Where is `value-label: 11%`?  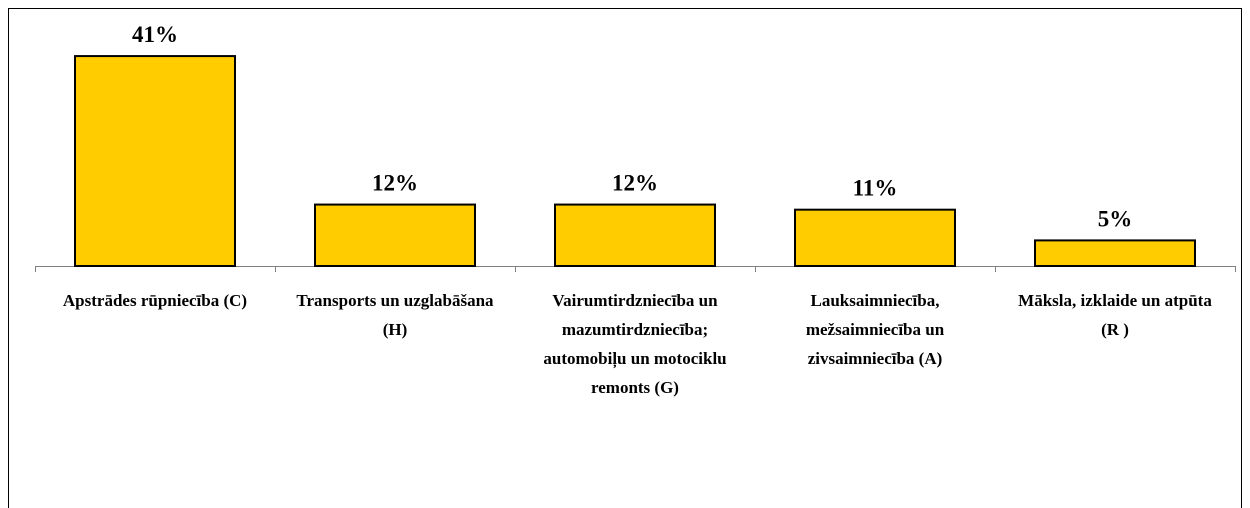
value-label: 11% is located at coordinates (875, 188).